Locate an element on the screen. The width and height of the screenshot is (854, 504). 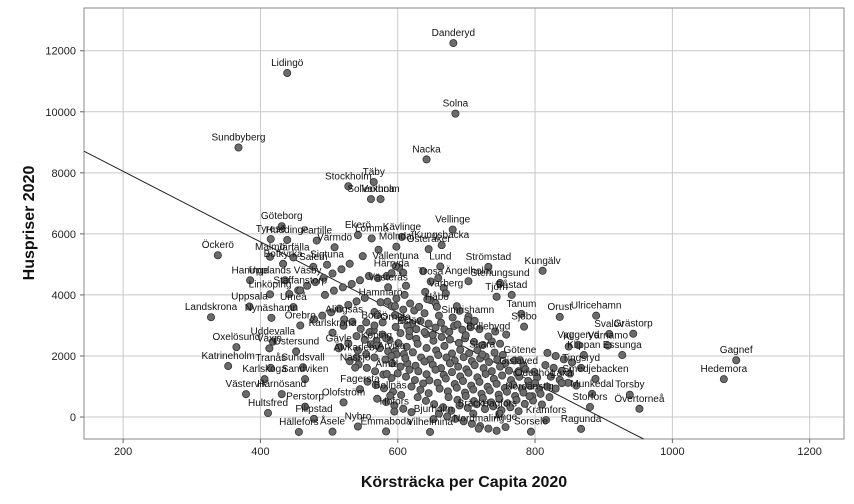
data-point-label: Simrishamn is located at coordinates (467, 310).